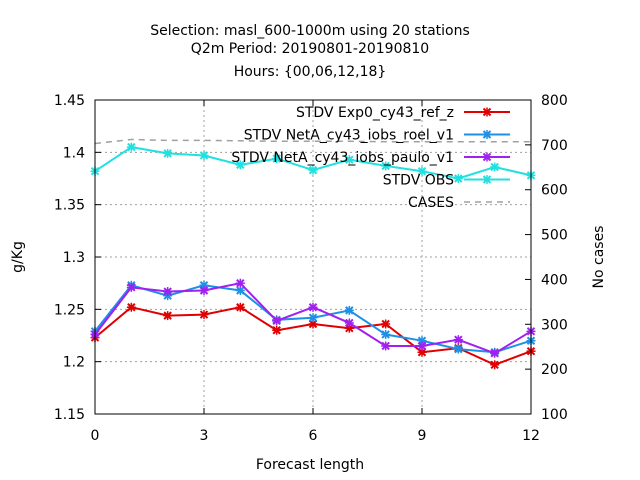 The image size is (640, 480). What do you see at coordinates (554, 415) in the screenshot?
I see `y2-tick-label: 100` at bounding box center [554, 415].